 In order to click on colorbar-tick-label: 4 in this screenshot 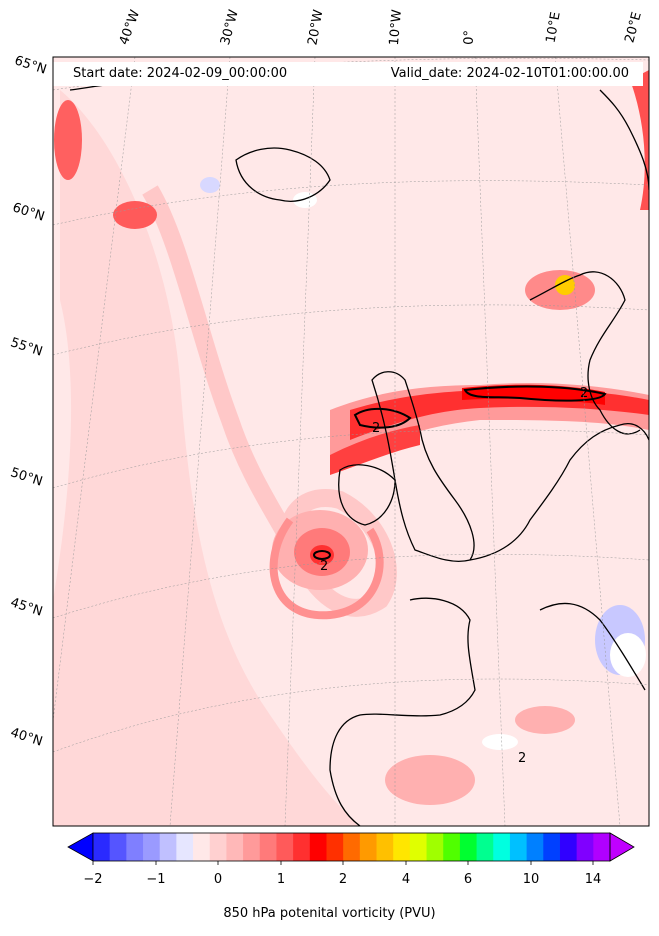, I will do `click(406, 879)`.